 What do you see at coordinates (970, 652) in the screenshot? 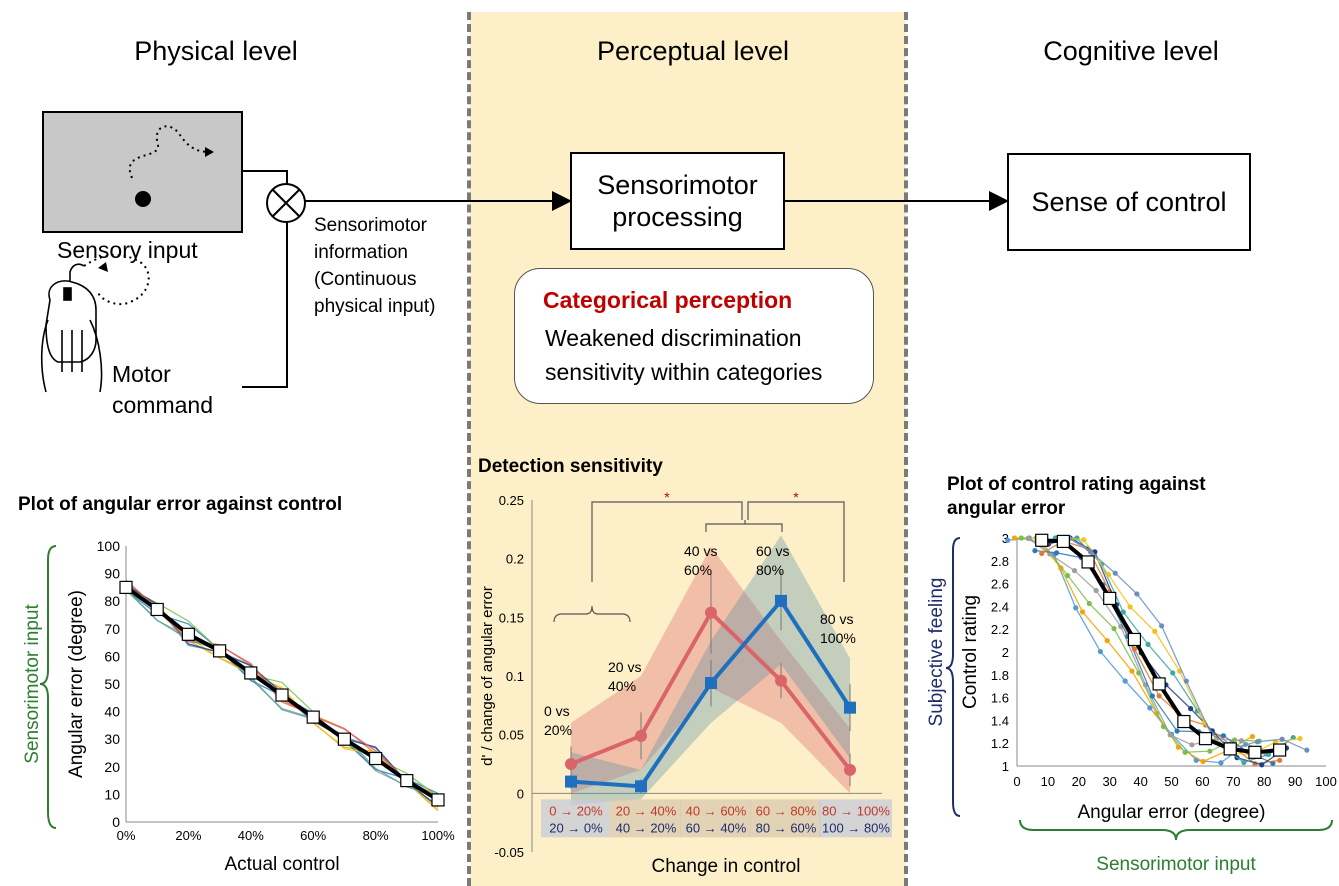
I see `y-axis-label: Control rating` at bounding box center [970, 652].